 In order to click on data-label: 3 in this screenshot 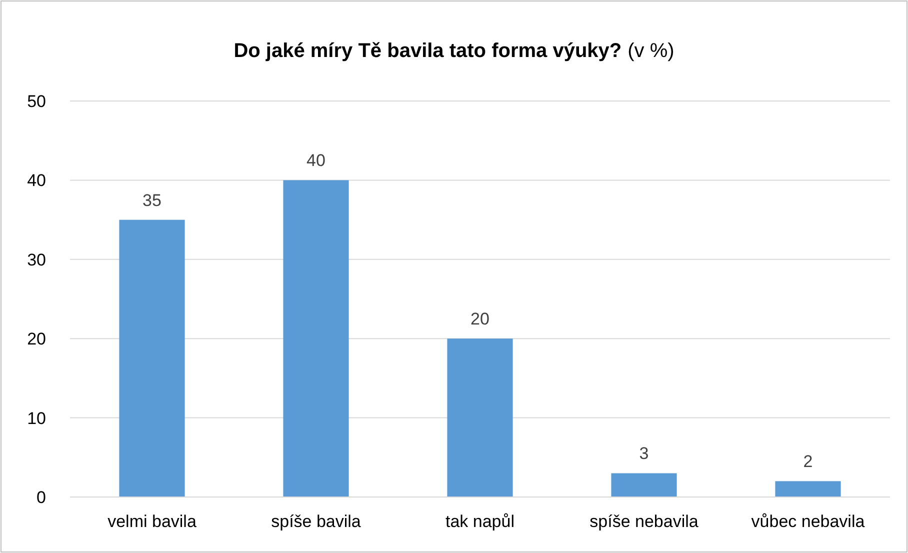, I will do `click(644, 454)`.